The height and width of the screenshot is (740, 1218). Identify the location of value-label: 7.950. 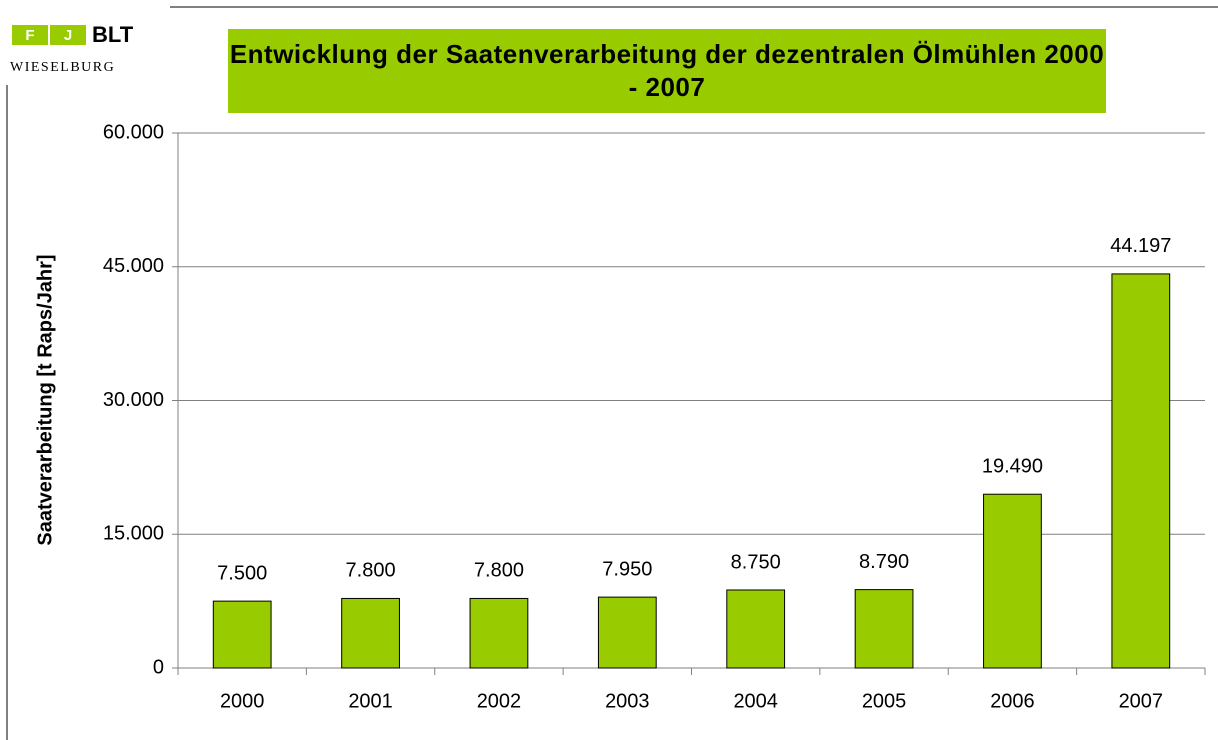
(627, 569).